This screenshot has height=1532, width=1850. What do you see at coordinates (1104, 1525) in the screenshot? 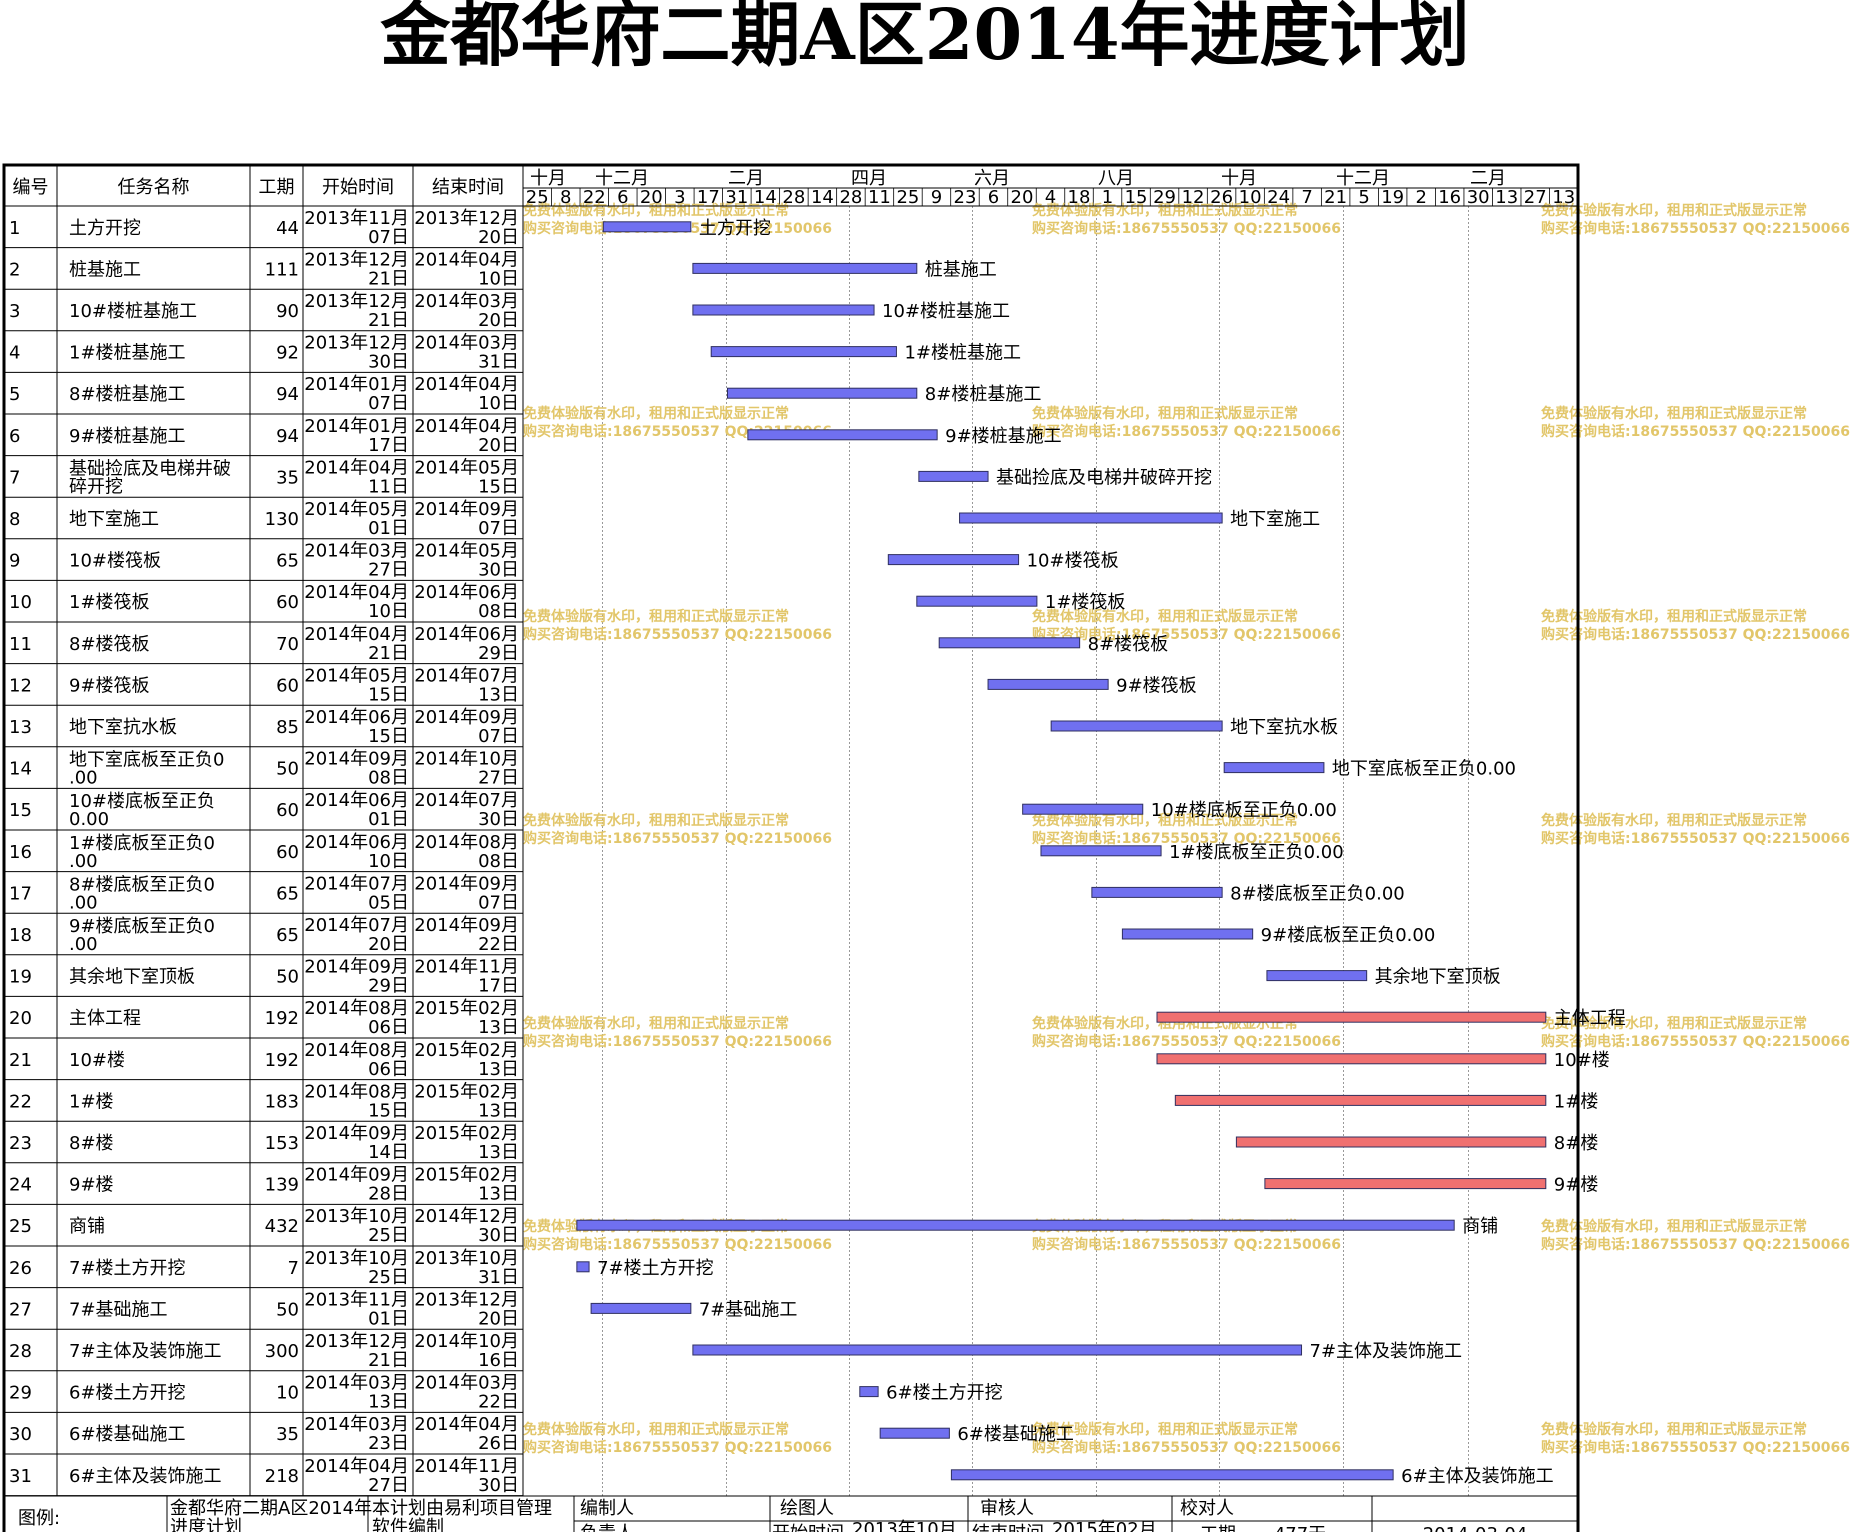
I see `footer-end-value: 2015年02月` at bounding box center [1104, 1525].